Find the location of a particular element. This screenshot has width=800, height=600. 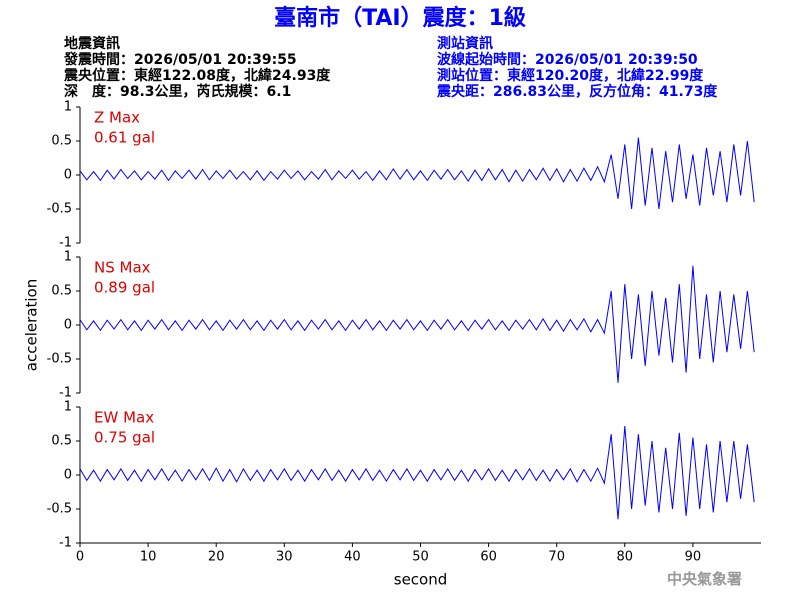

x-tick-label: 10 is located at coordinates (148, 557).